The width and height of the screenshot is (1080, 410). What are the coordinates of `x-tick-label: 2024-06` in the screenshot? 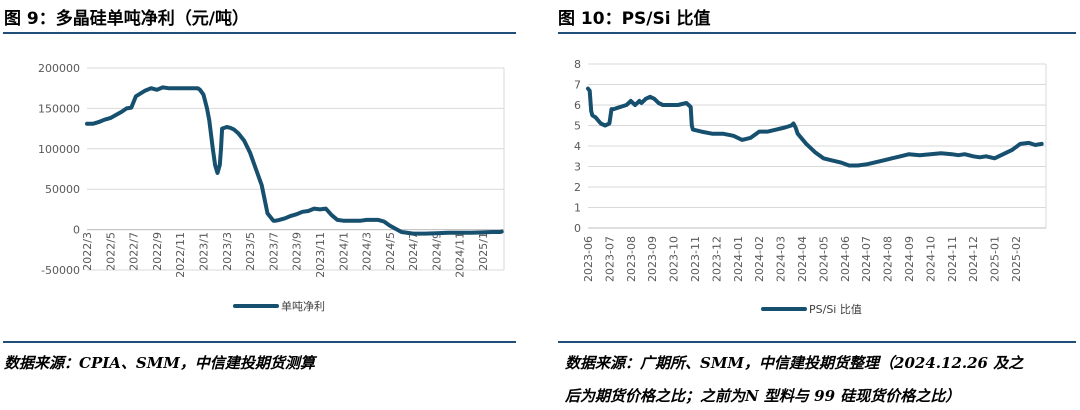 It's located at (845, 259).